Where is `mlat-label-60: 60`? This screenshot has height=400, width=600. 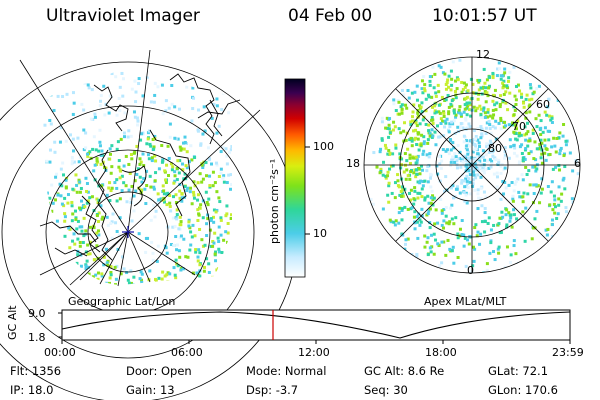 mlat-label-60: 60 is located at coordinates (543, 104).